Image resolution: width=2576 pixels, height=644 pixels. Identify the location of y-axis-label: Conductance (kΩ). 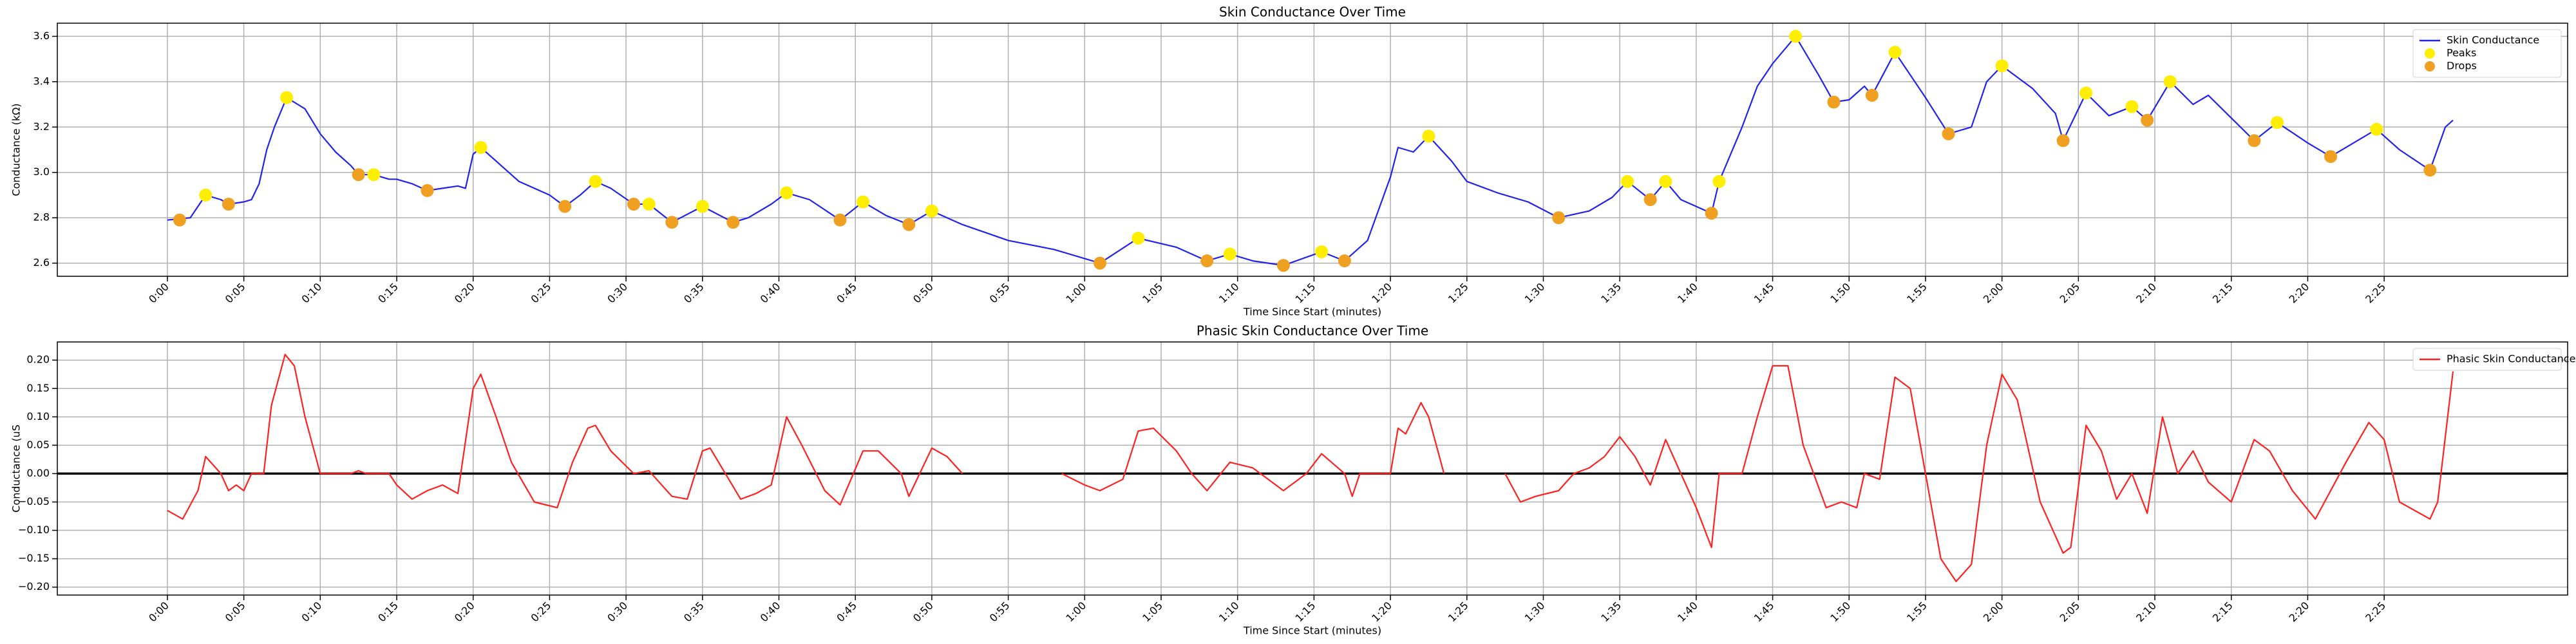
(16, 149).